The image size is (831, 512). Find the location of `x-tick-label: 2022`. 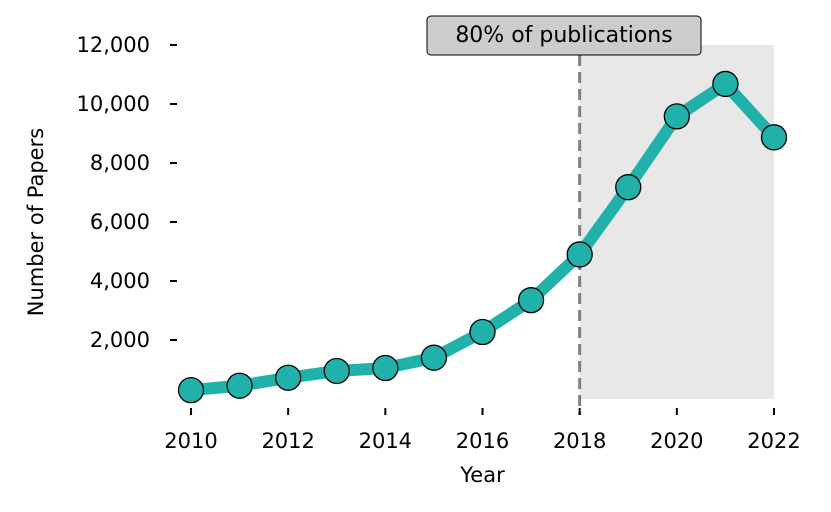

x-tick-label: 2022 is located at coordinates (773, 441).